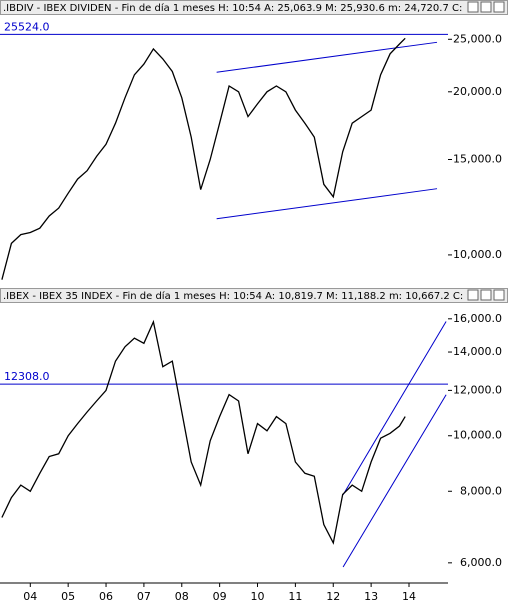 This screenshot has width=508, height=604. Describe the element at coordinates (409, 596) in the screenshot. I see `x-tick-label: 14` at that location.